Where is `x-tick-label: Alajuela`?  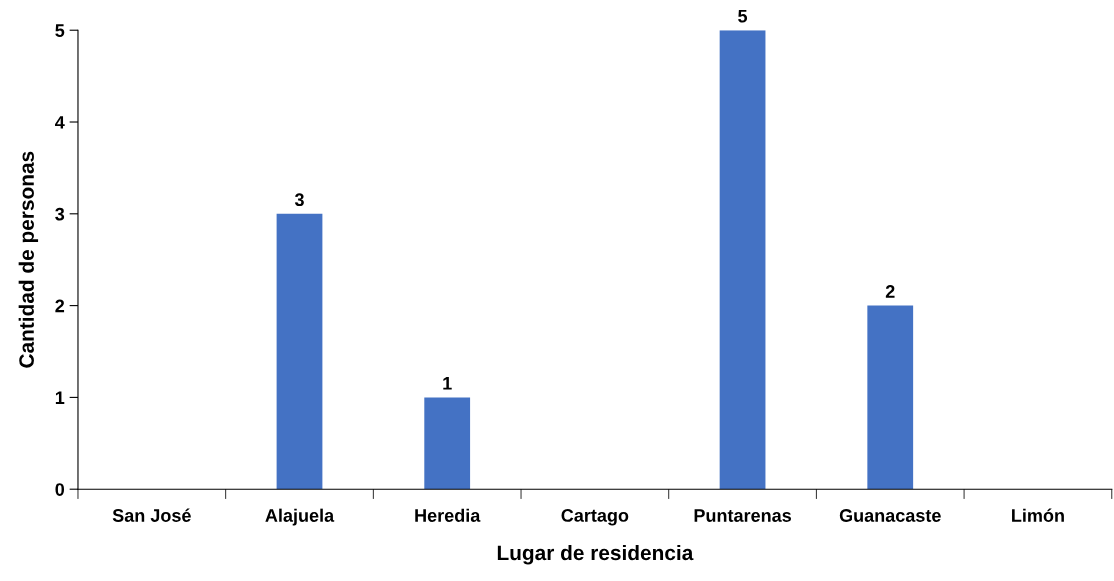
x-tick-label: Alajuela is located at coordinates (300, 517).